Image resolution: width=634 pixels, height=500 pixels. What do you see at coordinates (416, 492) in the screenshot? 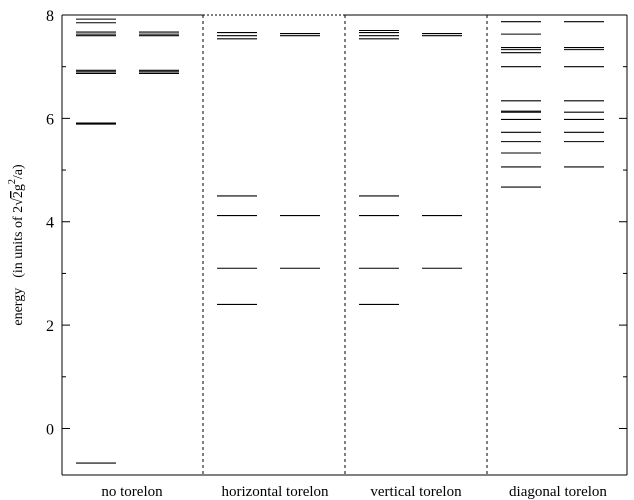
I see `category-label: vertical torelon` at bounding box center [416, 492].